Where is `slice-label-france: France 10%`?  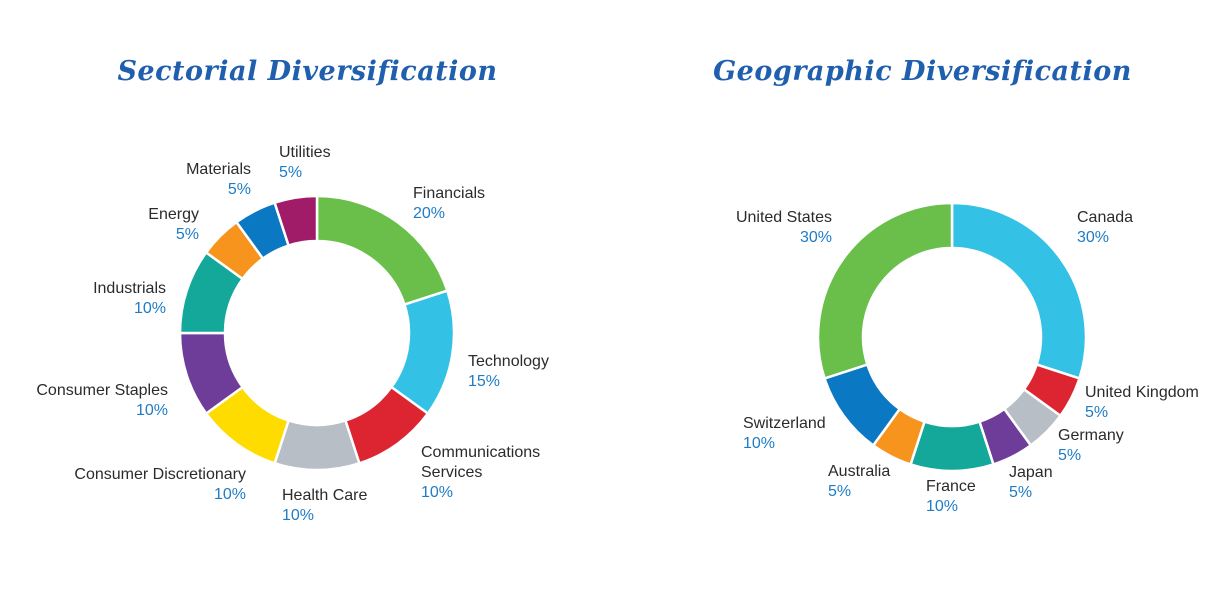
slice-label-france: France 10% is located at coordinates (951, 496).